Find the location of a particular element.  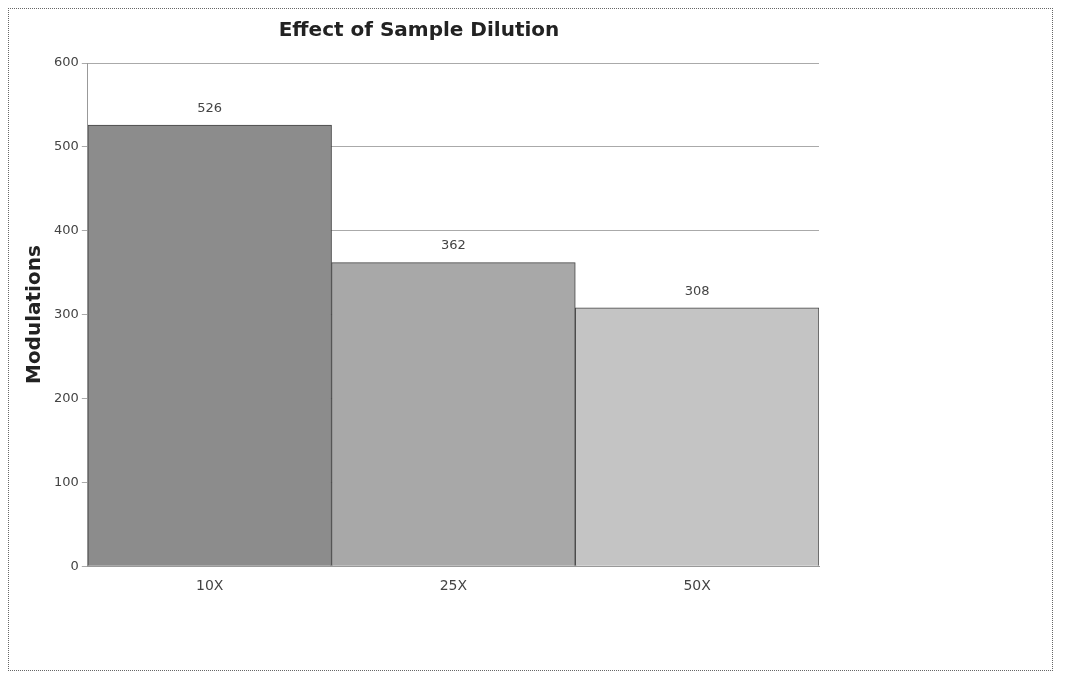

y-tick-label: 400 is located at coordinates (66, 230).